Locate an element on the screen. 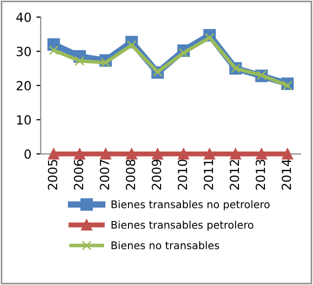  legend-label: Bienes no transables is located at coordinates (166, 245).